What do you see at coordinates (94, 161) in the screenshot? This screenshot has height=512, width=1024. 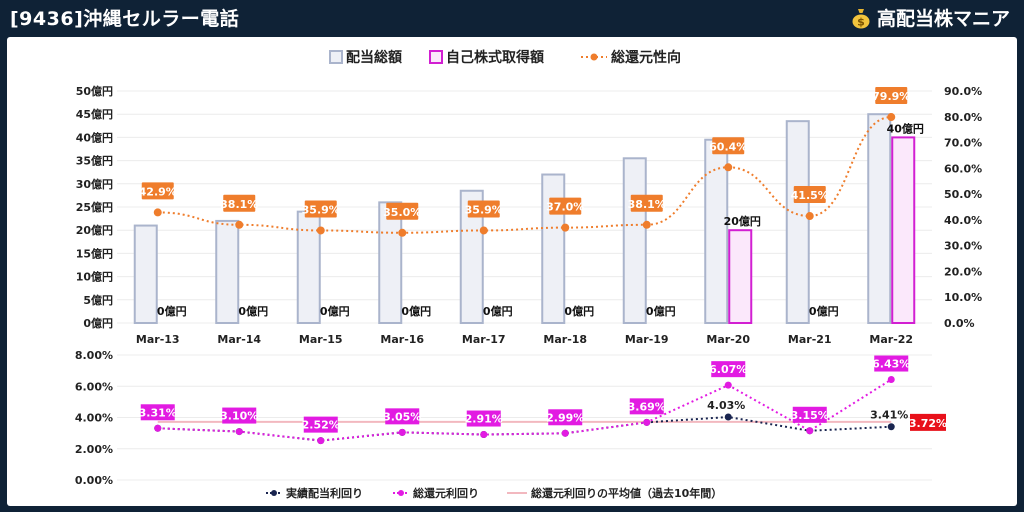 I see `y-tick-label-left: 35億円` at bounding box center [94, 161].